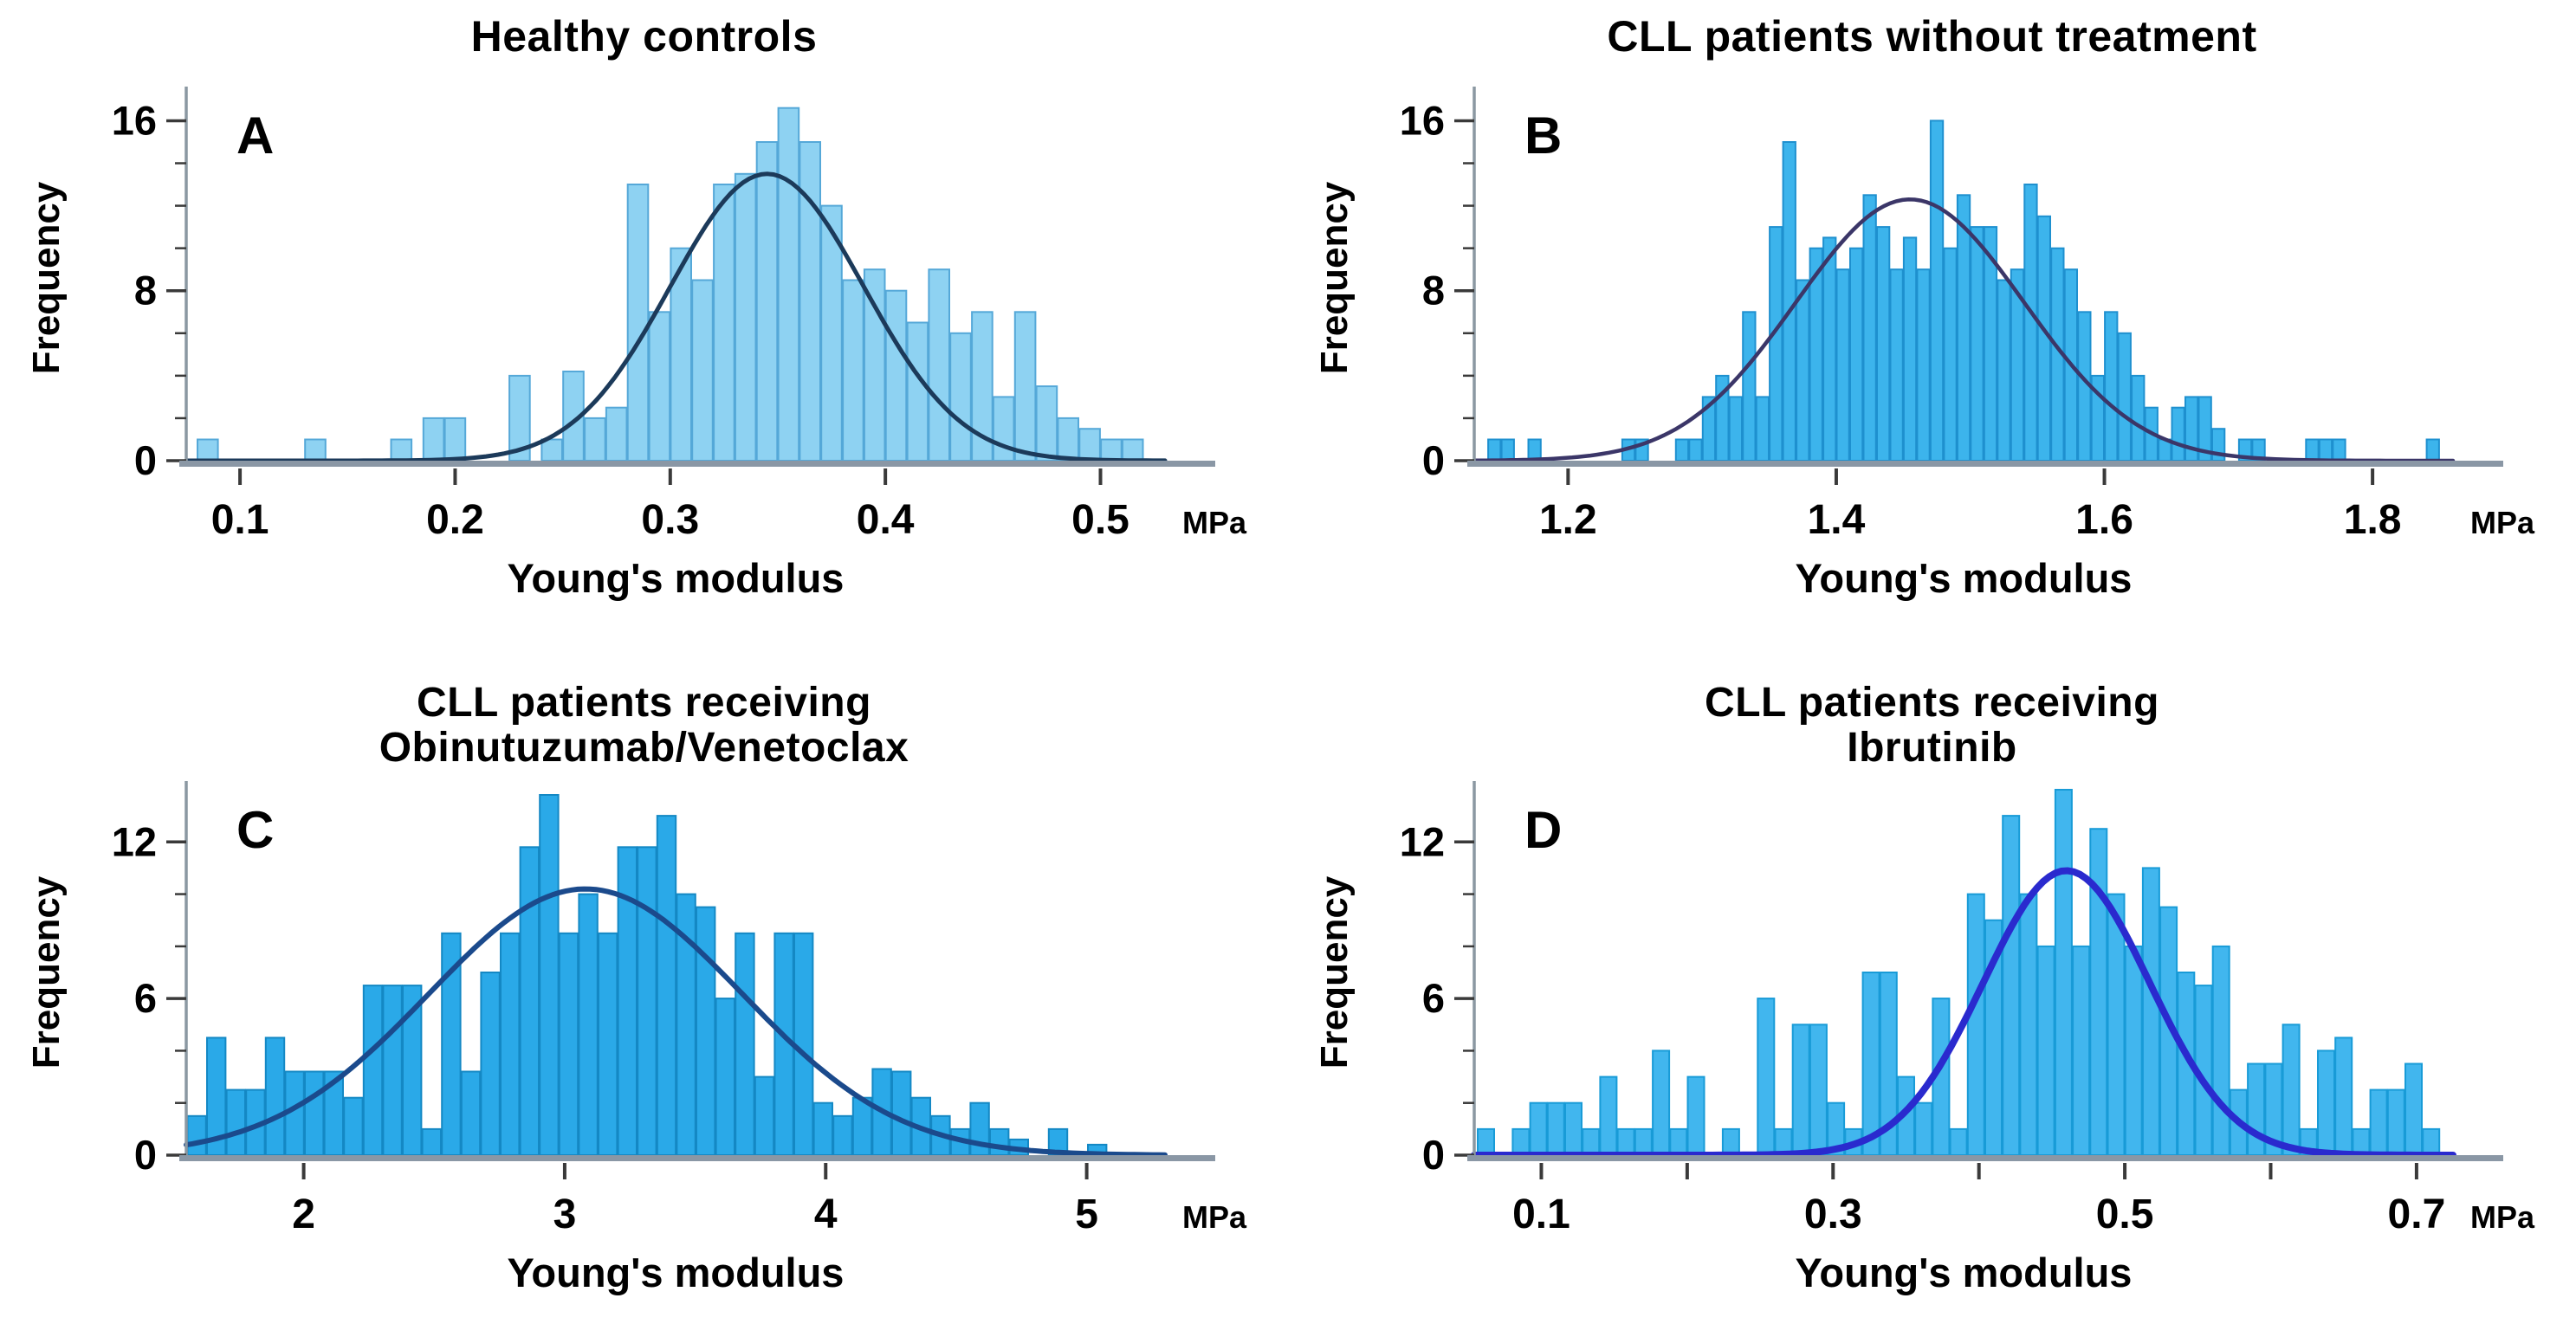 The height and width of the screenshot is (1324, 2576). What do you see at coordinates (1438, 285) in the screenshot?
I see `y-axis: 0 8 16` at bounding box center [1438, 285].